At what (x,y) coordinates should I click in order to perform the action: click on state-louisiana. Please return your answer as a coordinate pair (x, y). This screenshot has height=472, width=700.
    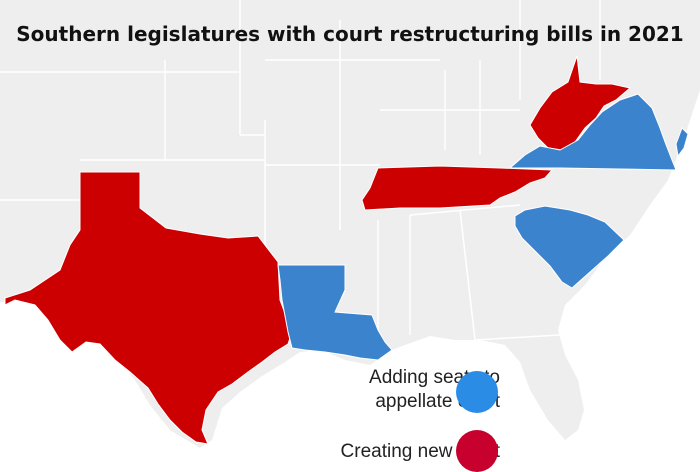
    Looking at the image, I should click on (335, 312).